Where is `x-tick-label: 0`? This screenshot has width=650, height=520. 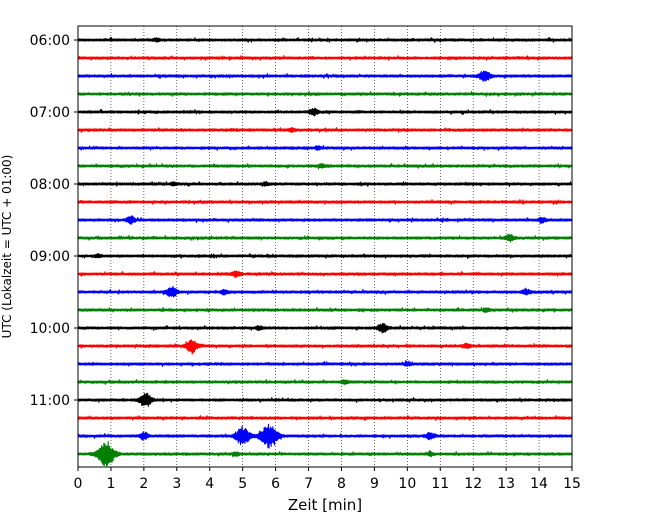 x-tick-label: 0 is located at coordinates (78, 484).